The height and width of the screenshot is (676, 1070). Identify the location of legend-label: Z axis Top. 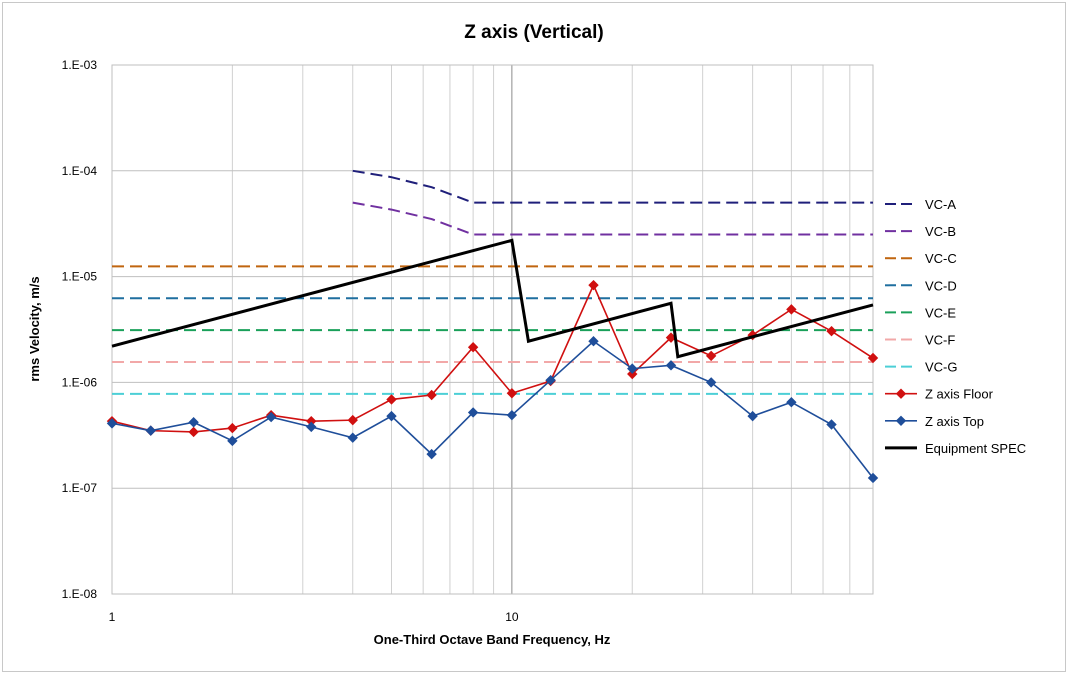
(954, 421).